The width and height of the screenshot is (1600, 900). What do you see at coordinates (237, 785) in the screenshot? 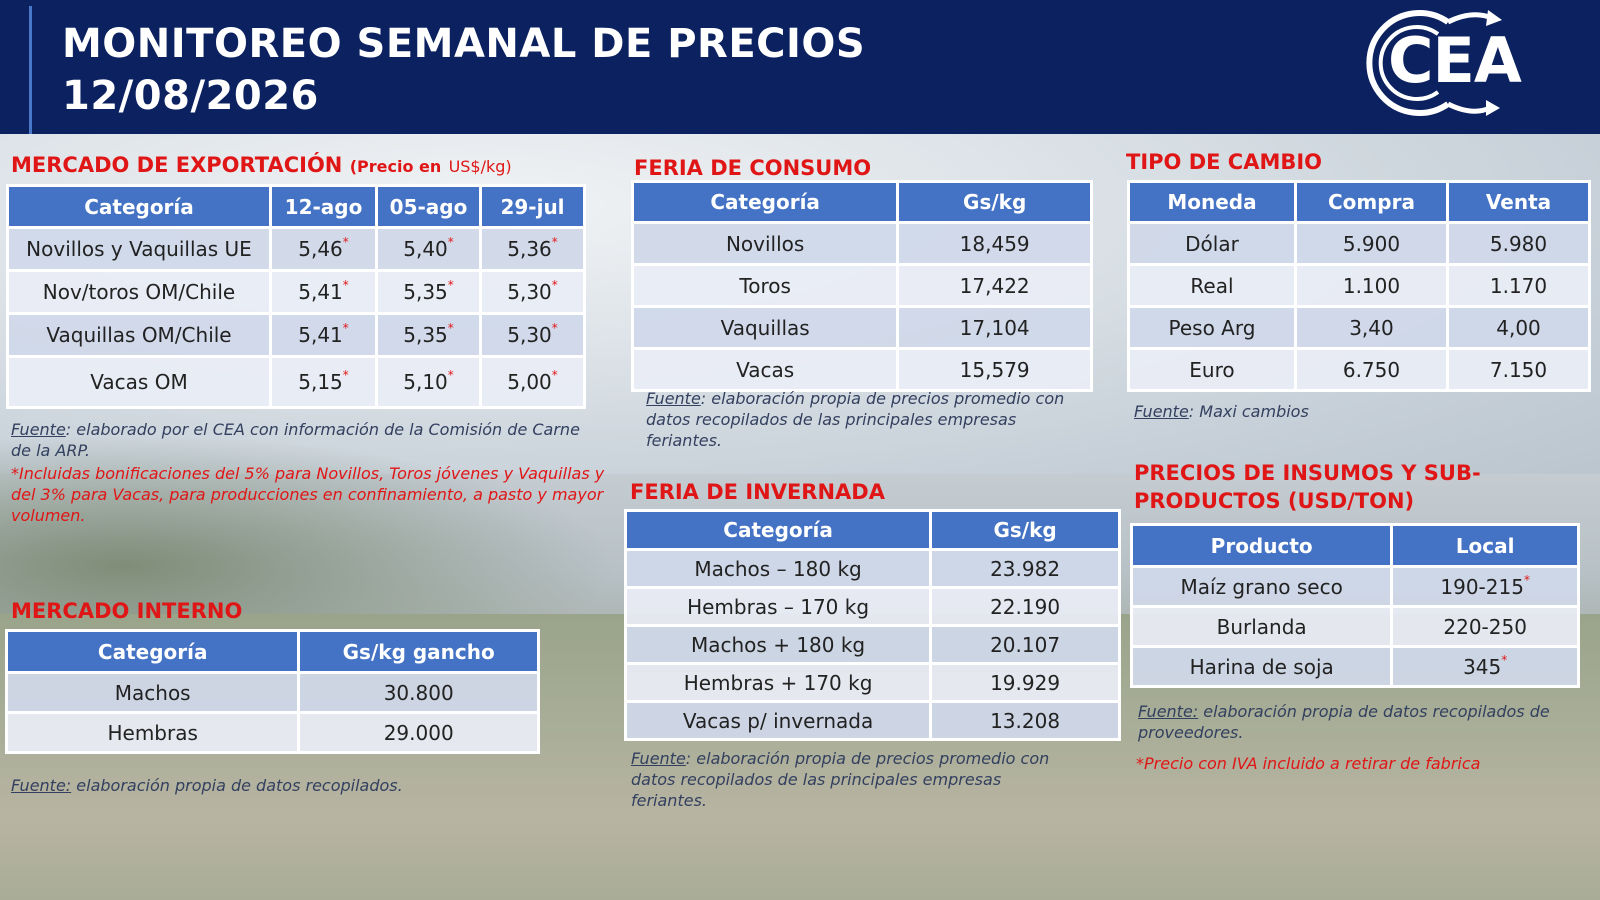
I see `source-text: elaboración propia de datos recopilados.` at bounding box center [237, 785].